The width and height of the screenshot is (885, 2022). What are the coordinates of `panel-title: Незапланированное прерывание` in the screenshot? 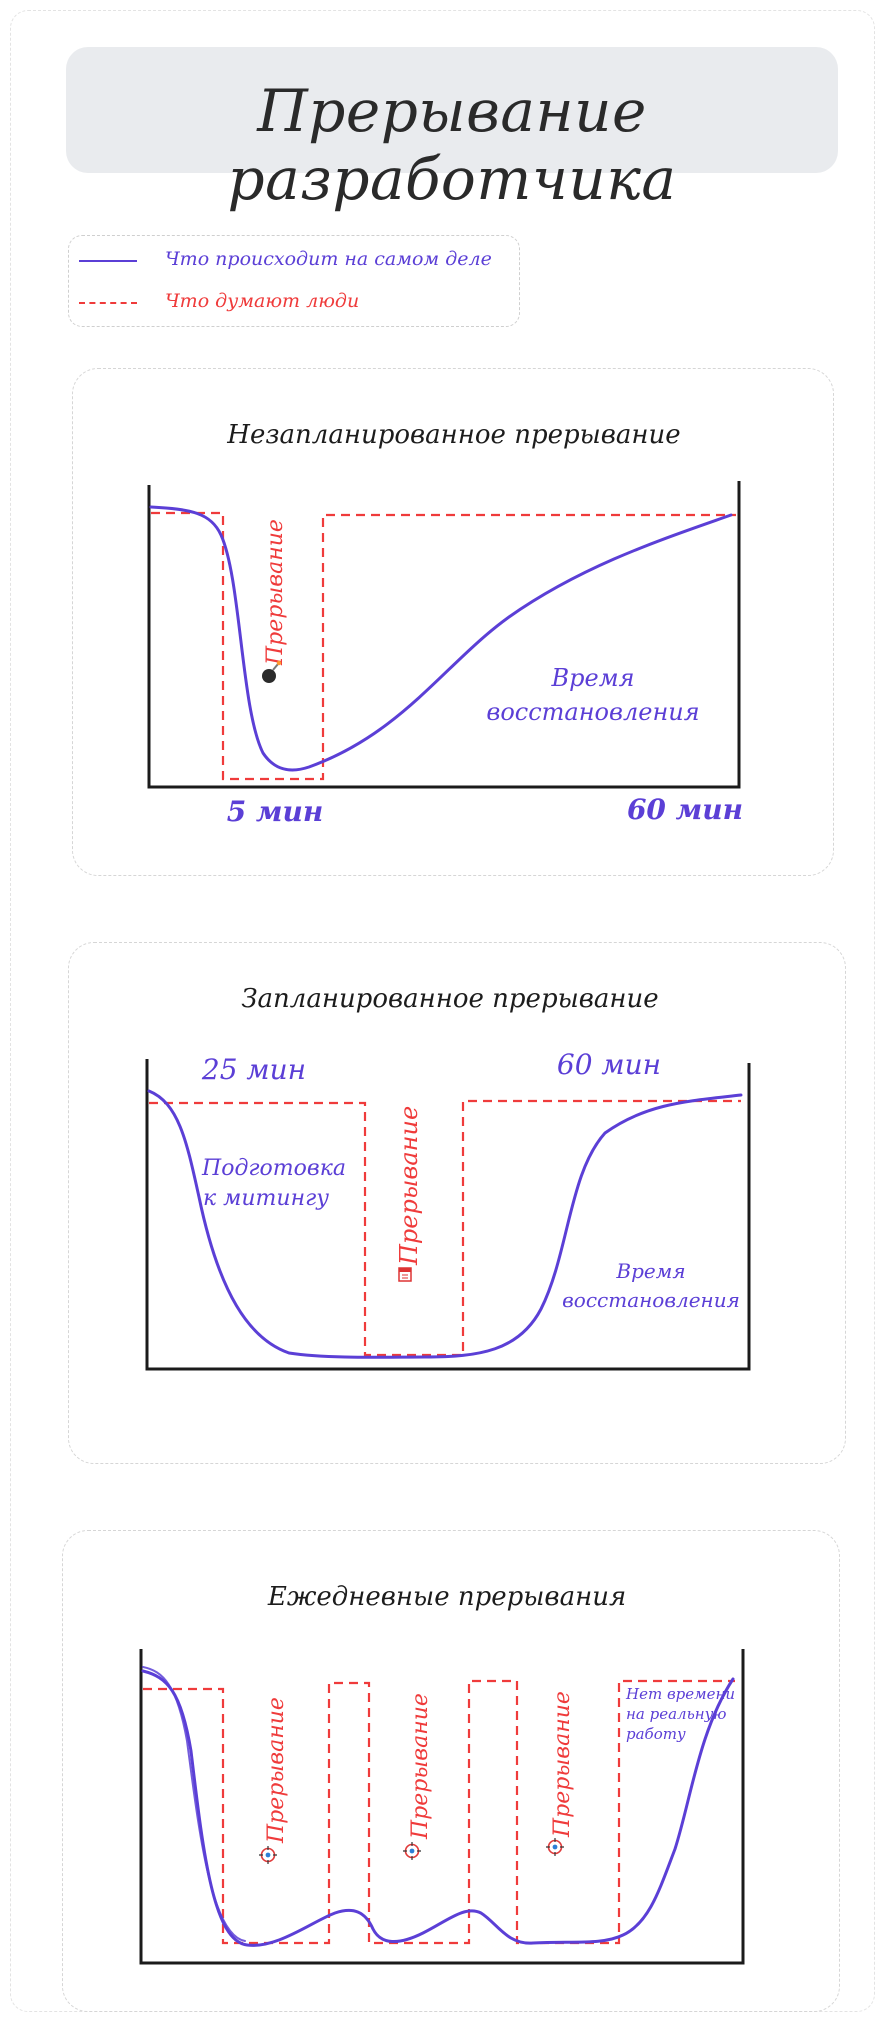 It's located at (453, 435).